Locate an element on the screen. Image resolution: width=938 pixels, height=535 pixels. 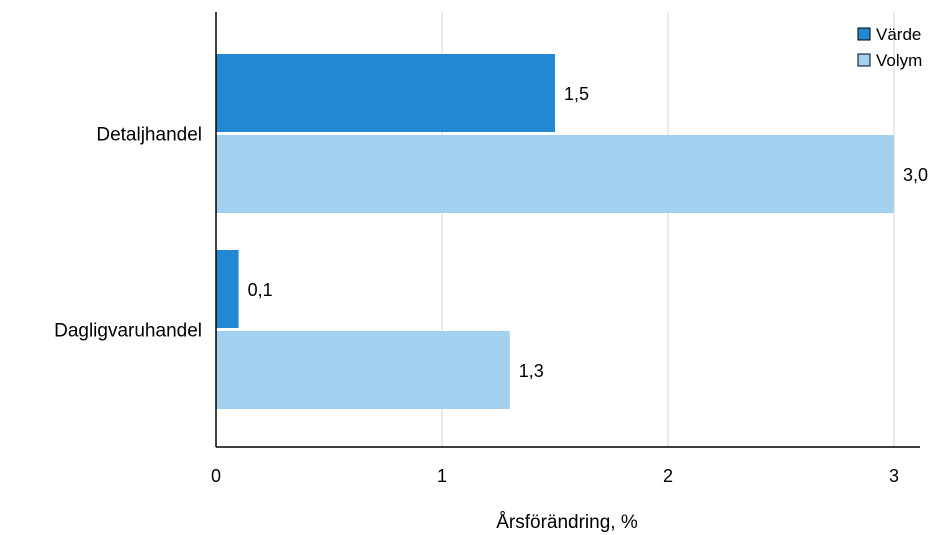
legend: Värde Volym is located at coordinates (889, 47).